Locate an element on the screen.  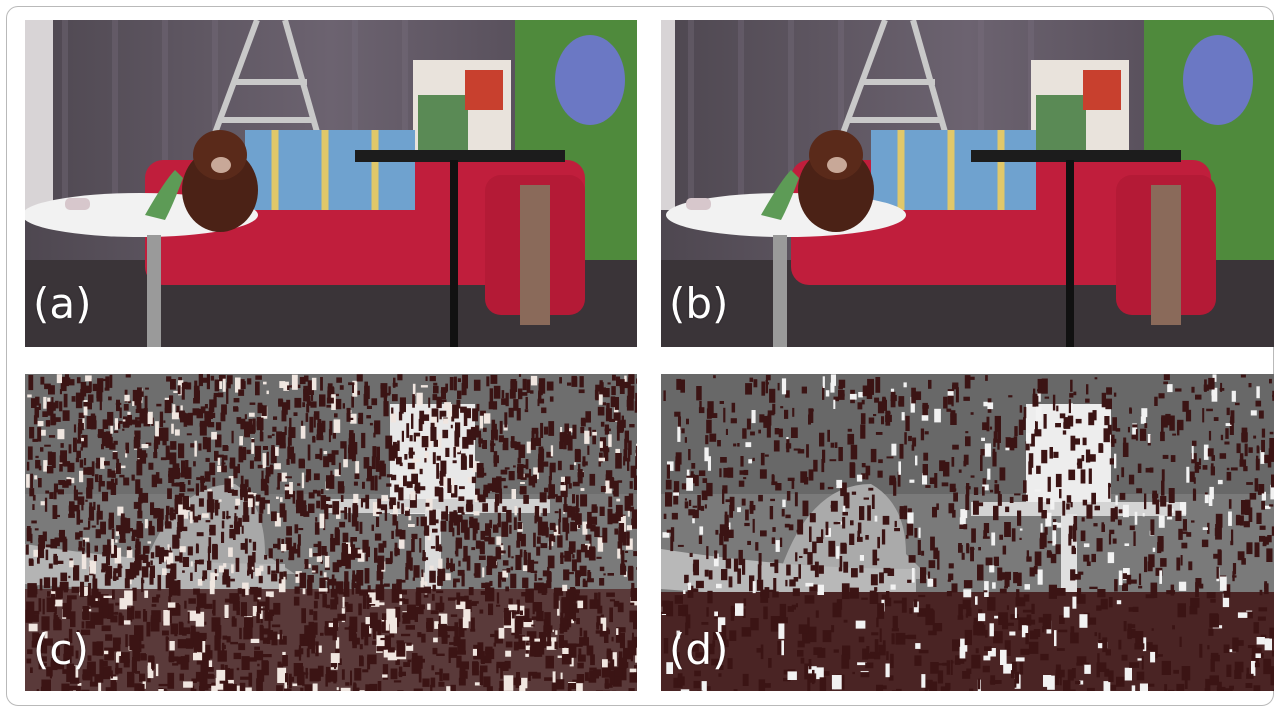
panel-label-a: (a) is located at coordinates (62, 304).